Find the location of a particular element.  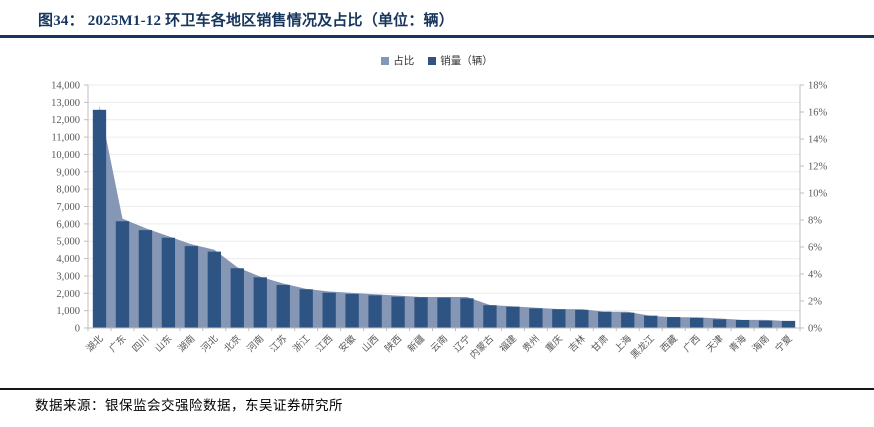

left-axis-tick-label: 11,000 is located at coordinates (66, 138).